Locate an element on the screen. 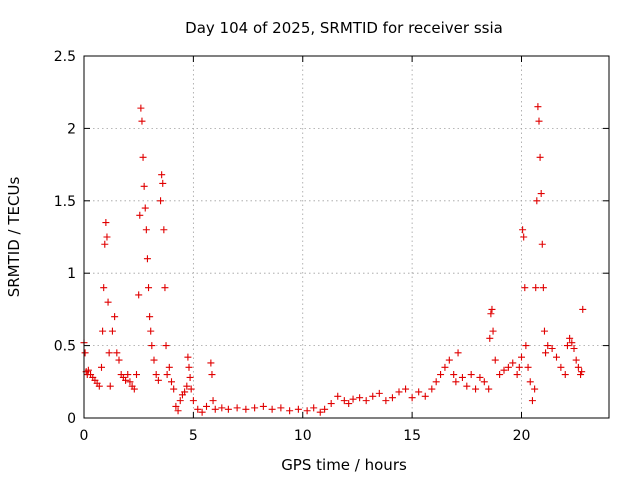 The height and width of the screenshot is (480, 640). y-tick-label: 0.5 is located at coordinates (65, 347).